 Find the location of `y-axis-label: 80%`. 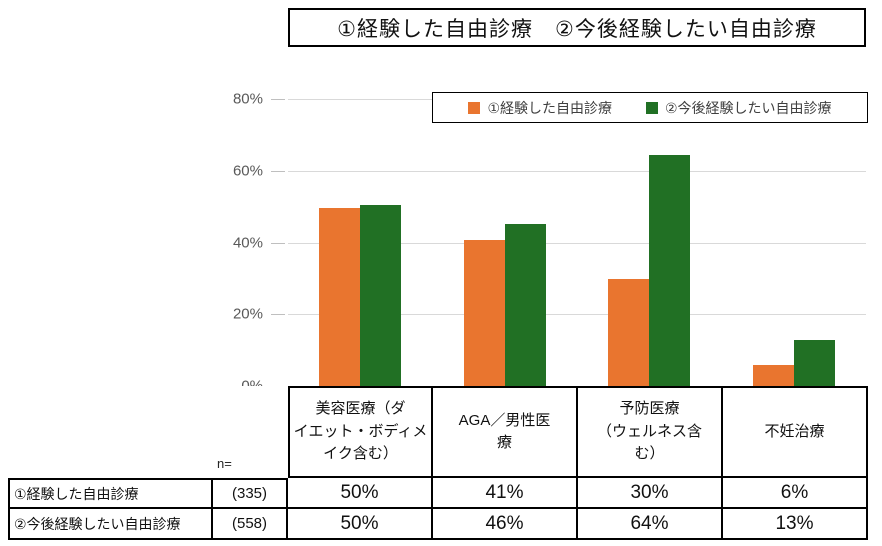

y-axis-label: 80% is located at coordinates (247, 99).